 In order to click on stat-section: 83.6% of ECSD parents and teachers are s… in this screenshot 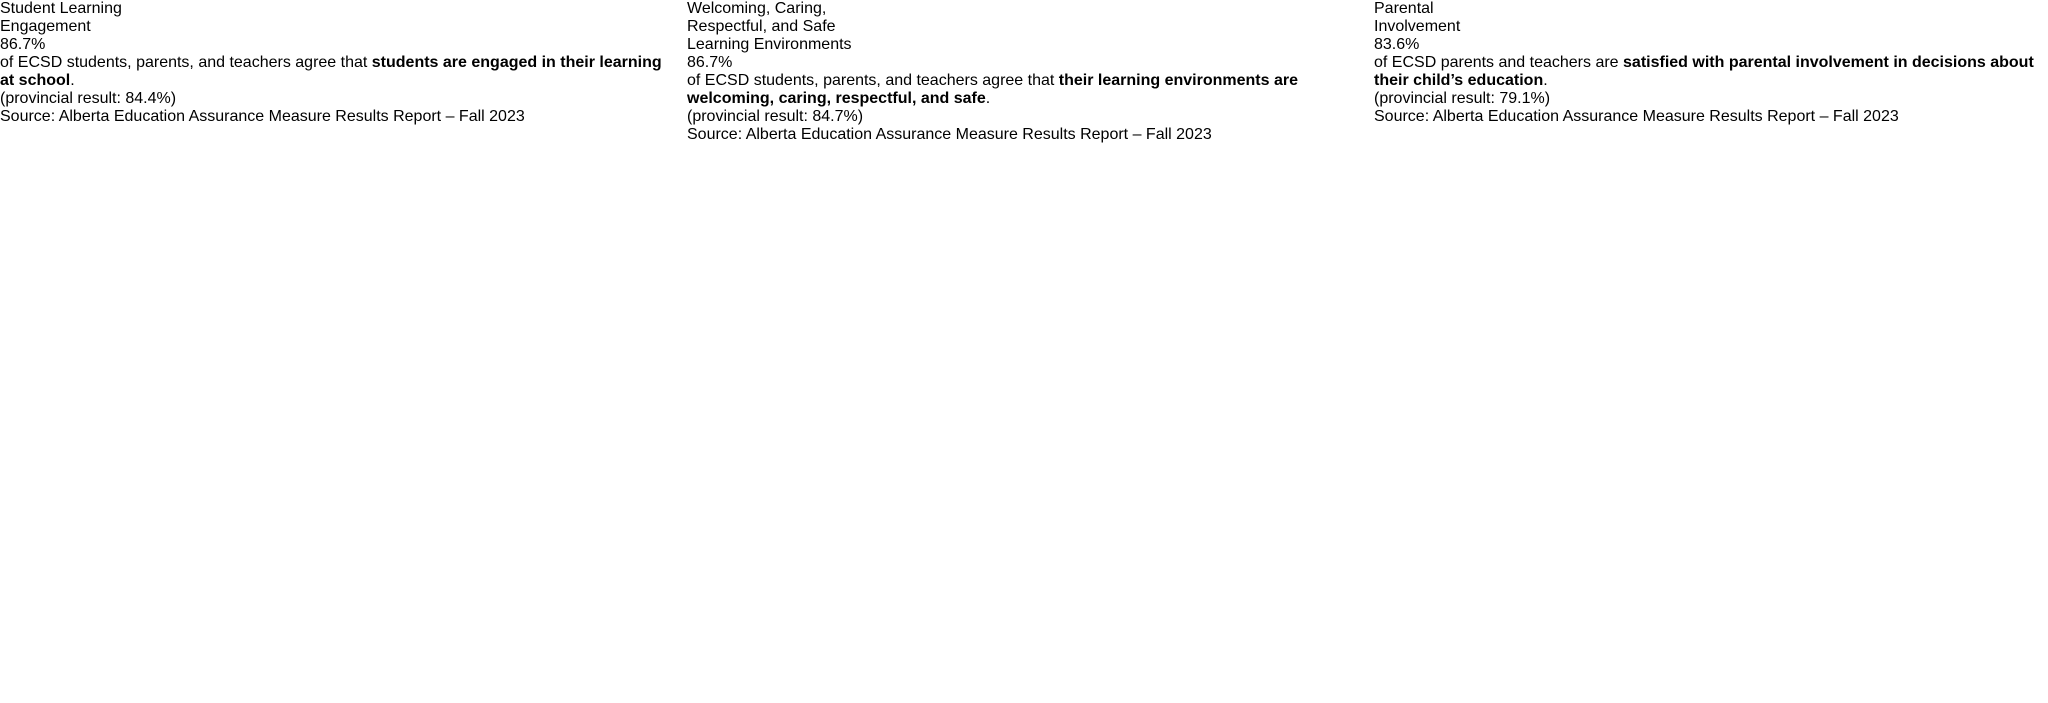, I will do `click(1711, 63)`.